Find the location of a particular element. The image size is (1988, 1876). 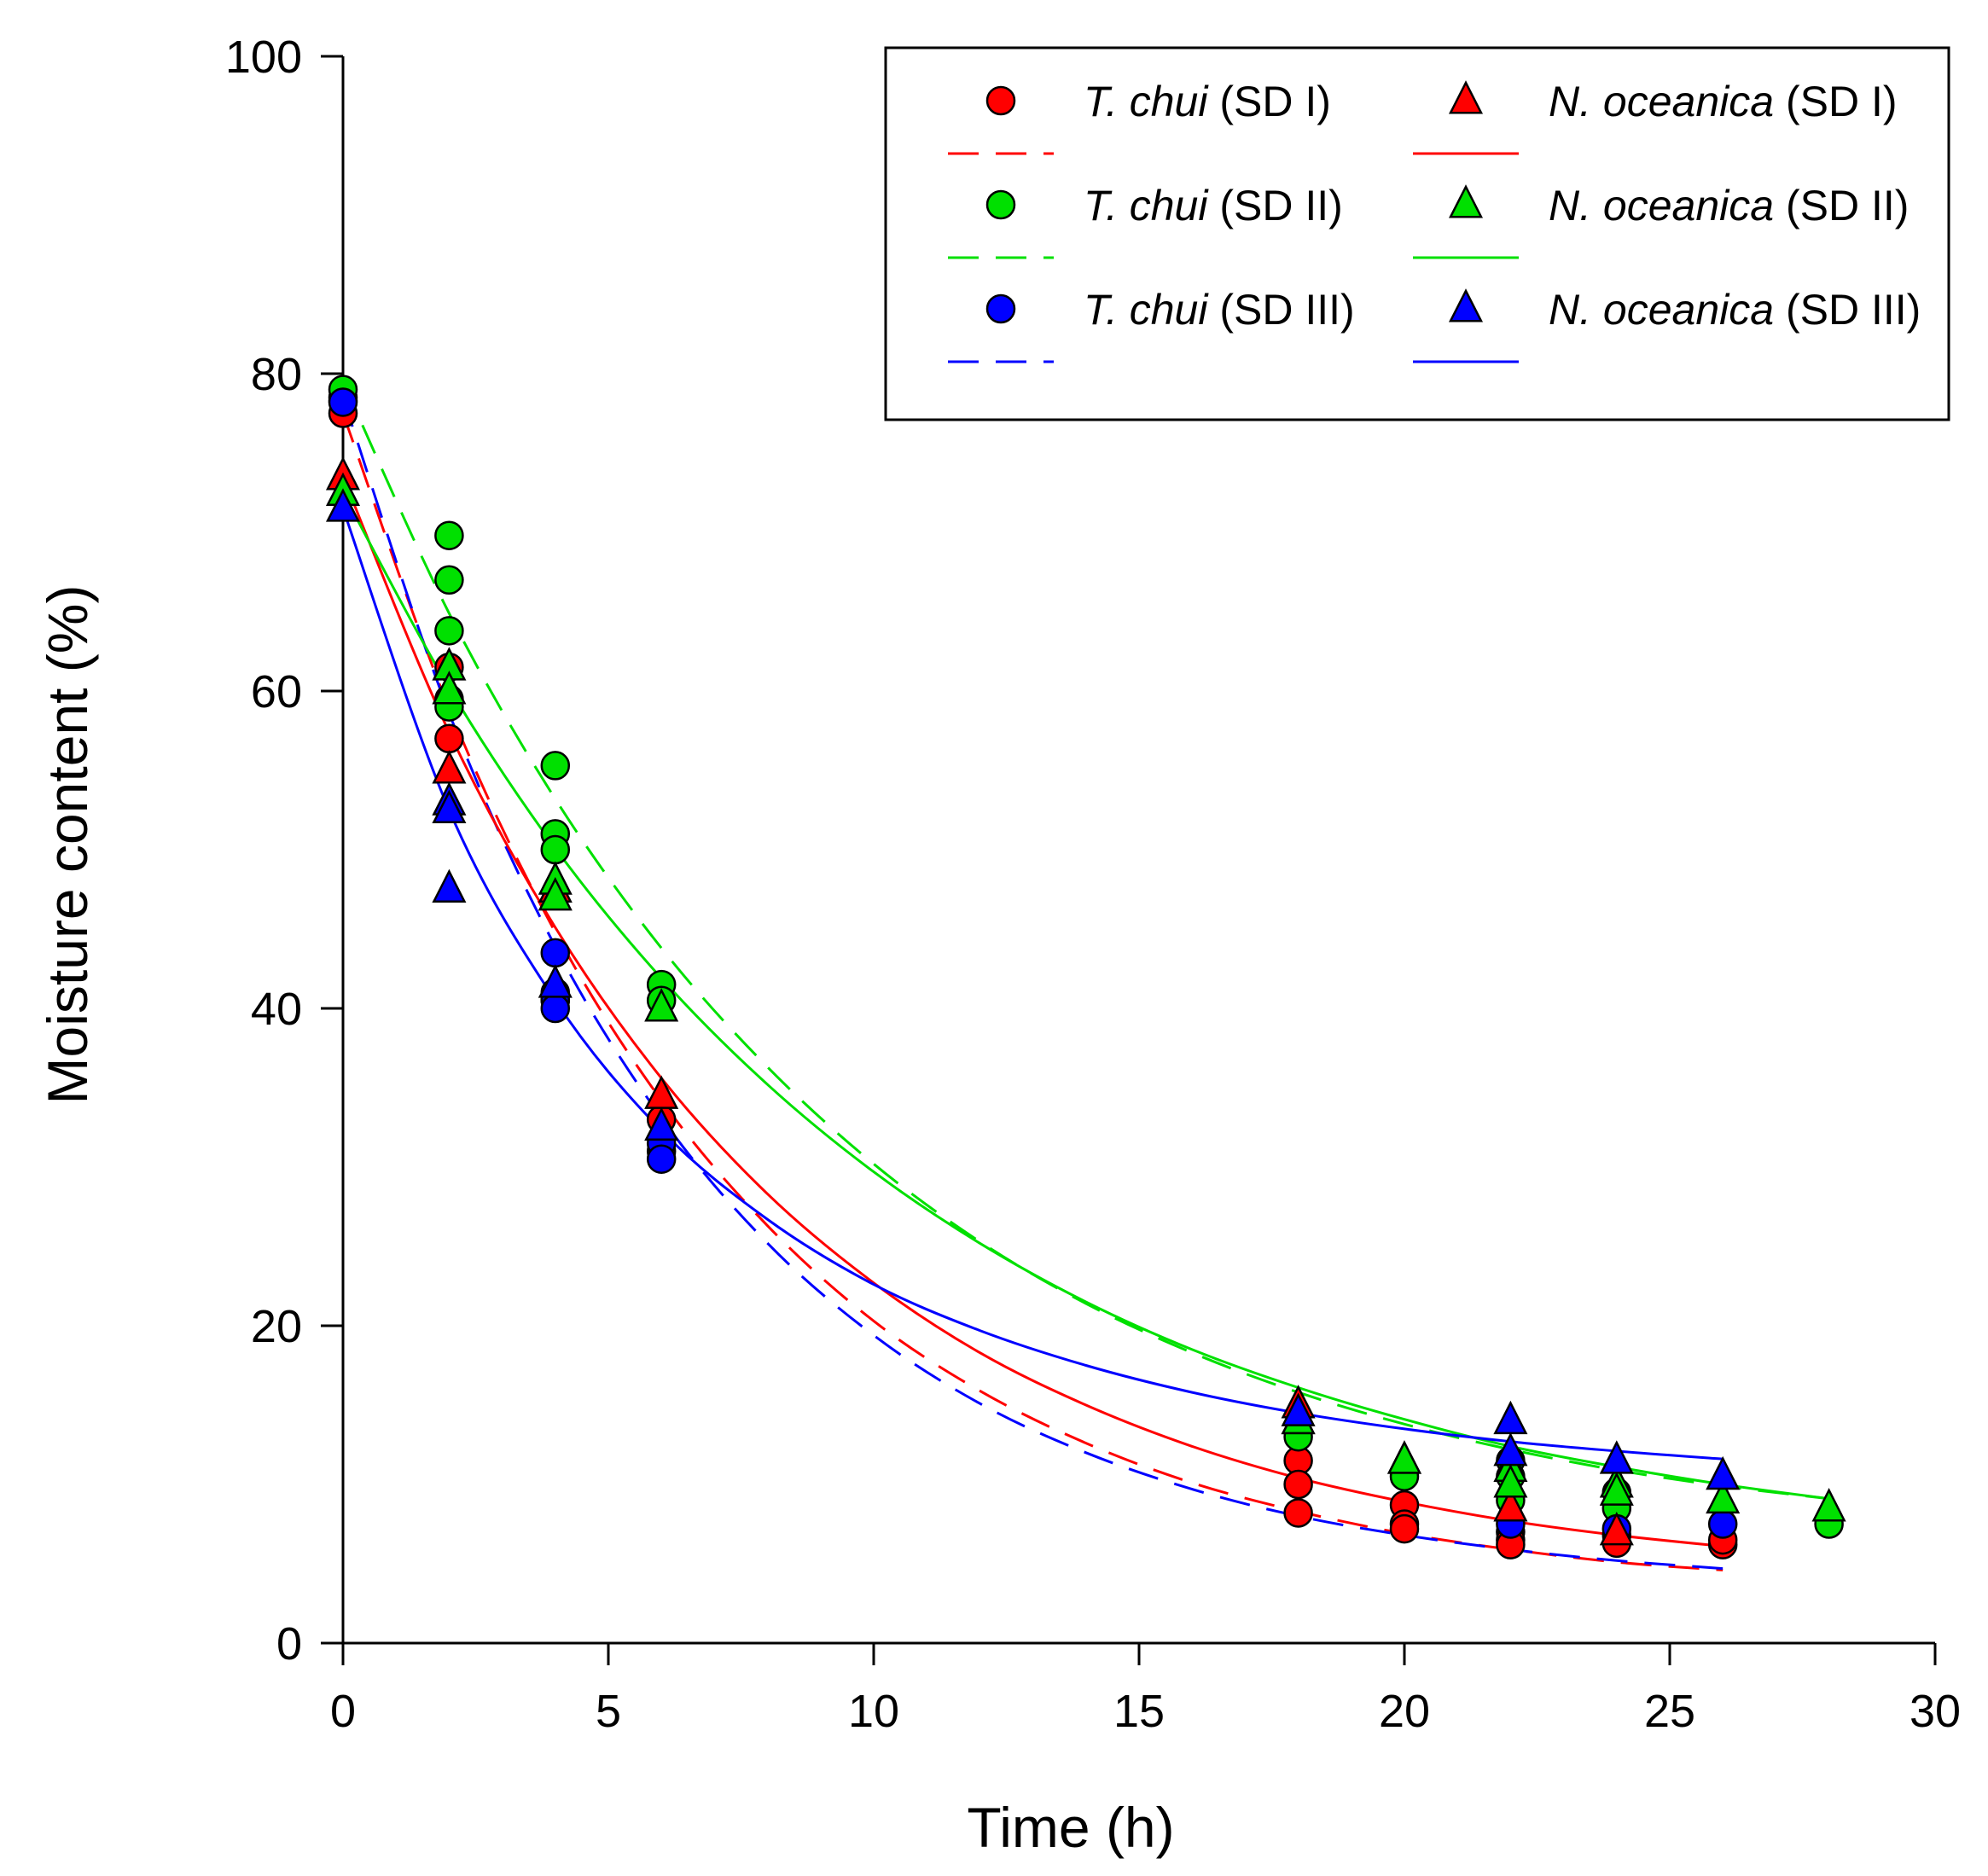

x-tick-label: 15 is located at coordinates (1139, 1711).